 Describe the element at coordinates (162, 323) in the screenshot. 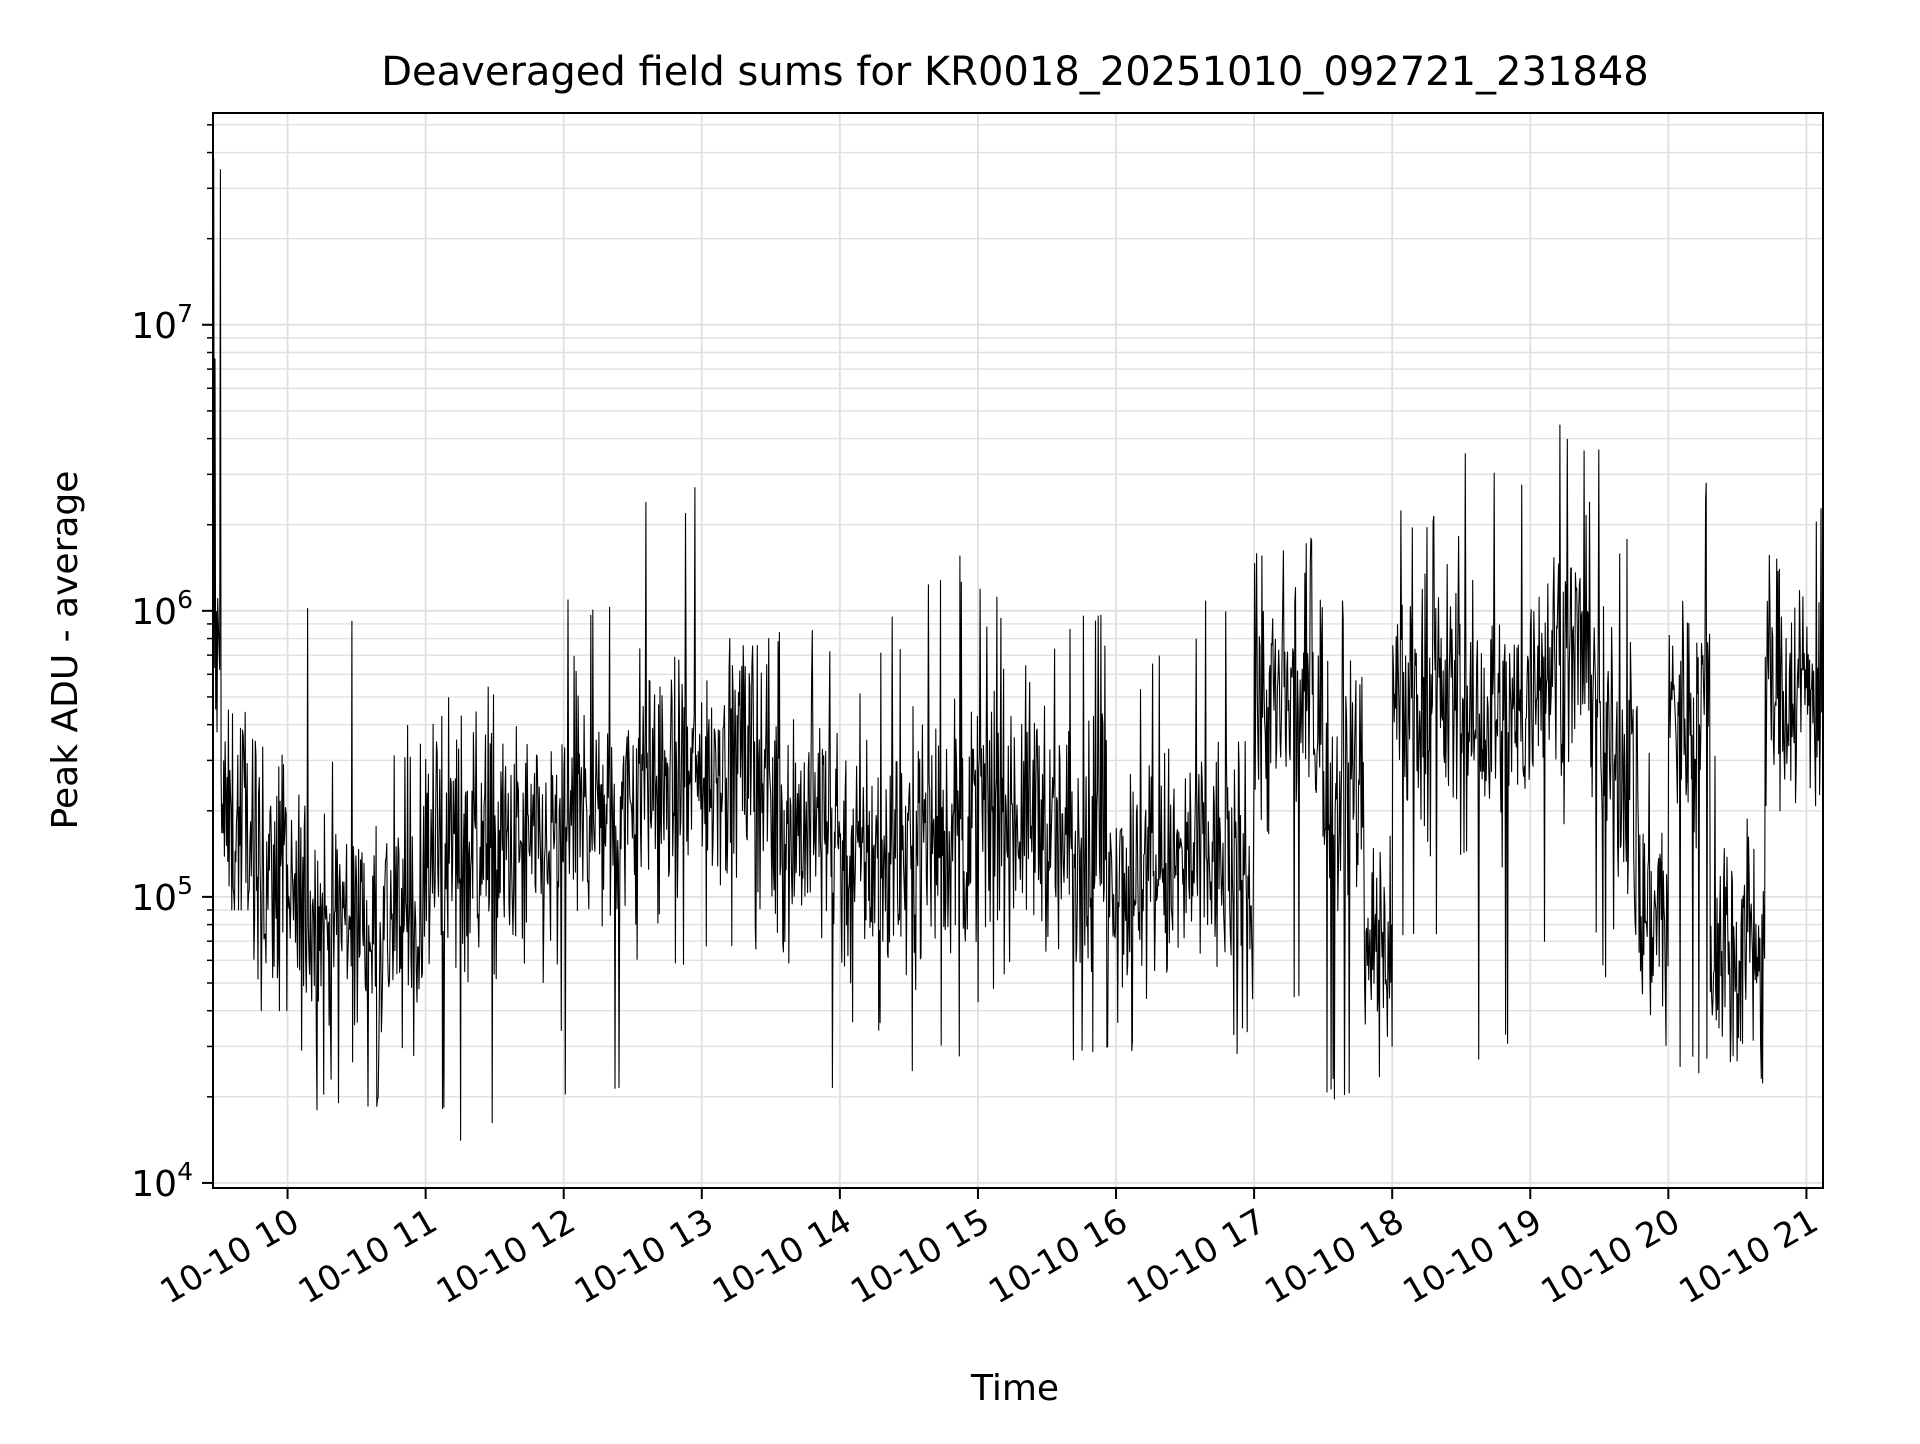

I see `y-tick-label: 10⁷` at that location.